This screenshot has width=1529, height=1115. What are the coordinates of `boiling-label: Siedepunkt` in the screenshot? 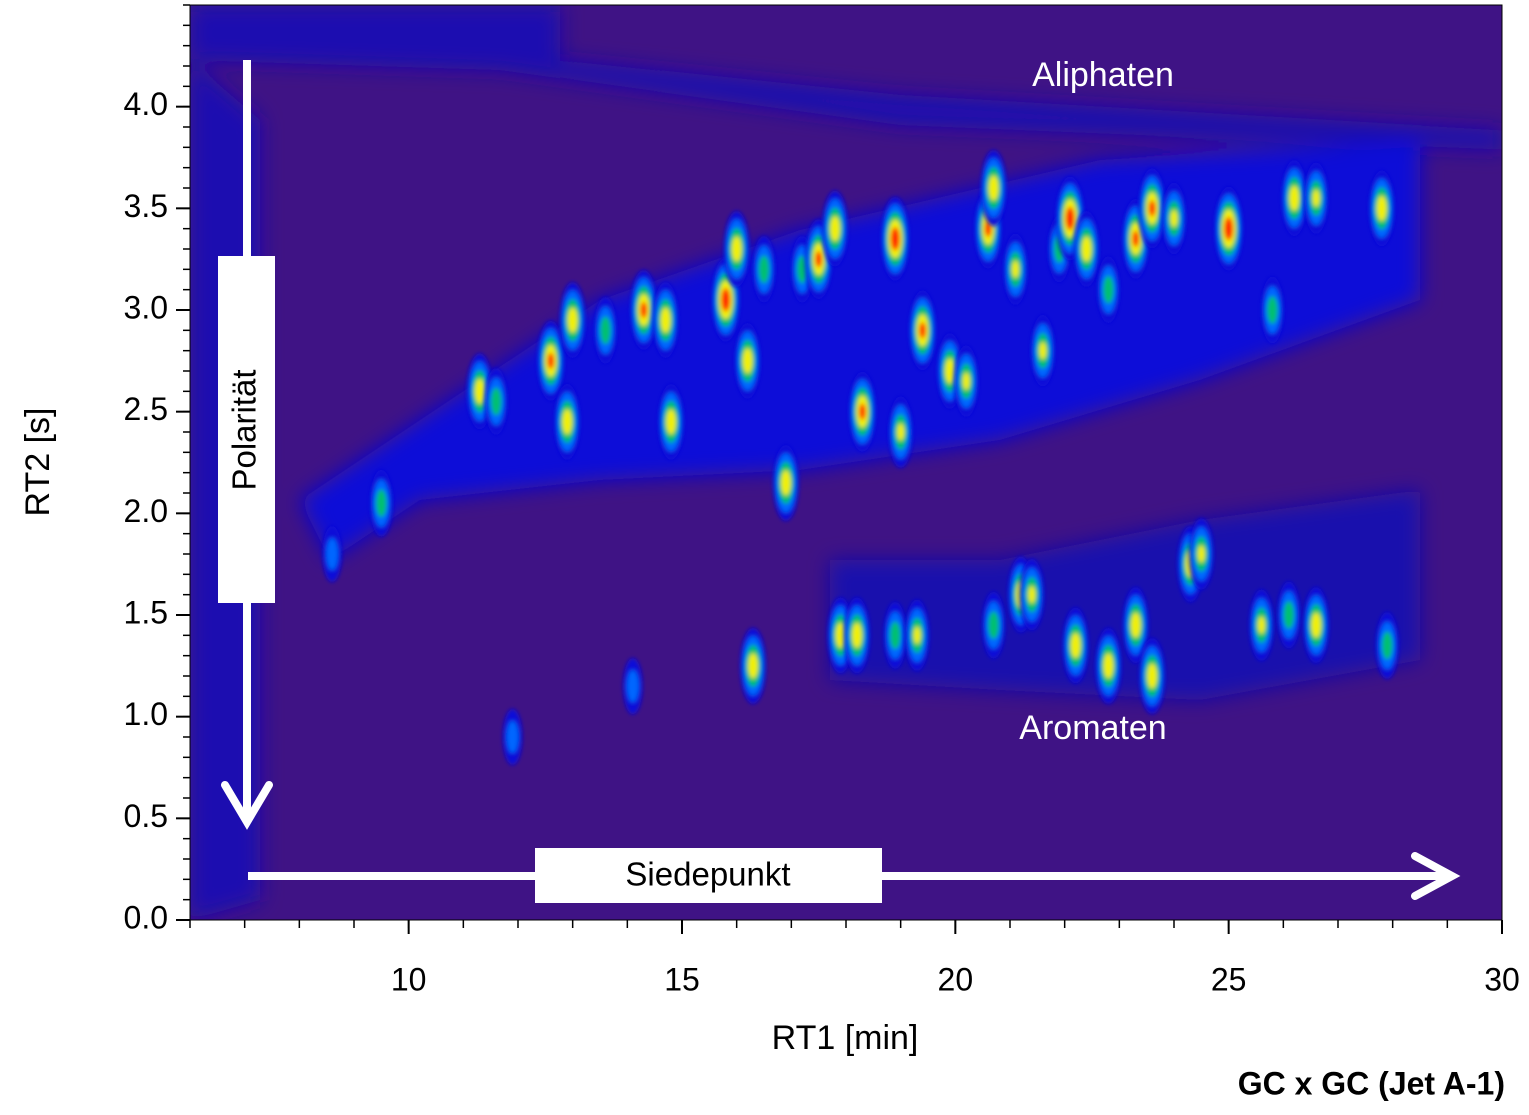 It's located at (707, 874).